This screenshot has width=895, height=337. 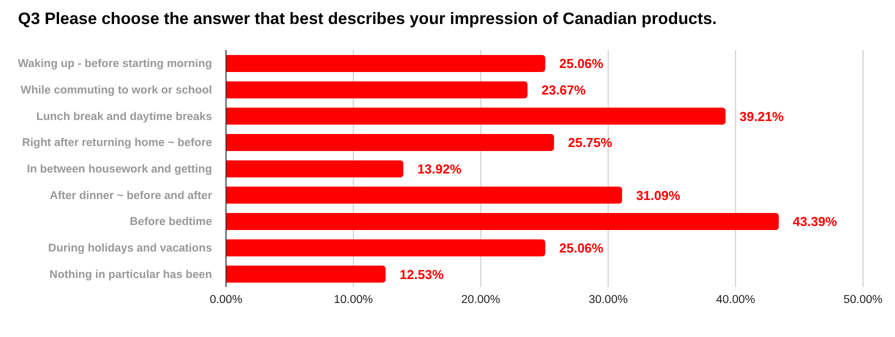 What do you see at coordinates (422, 274) in the screenshot?
I see `data-label: 12.53%` at bounding box center [422, 274].